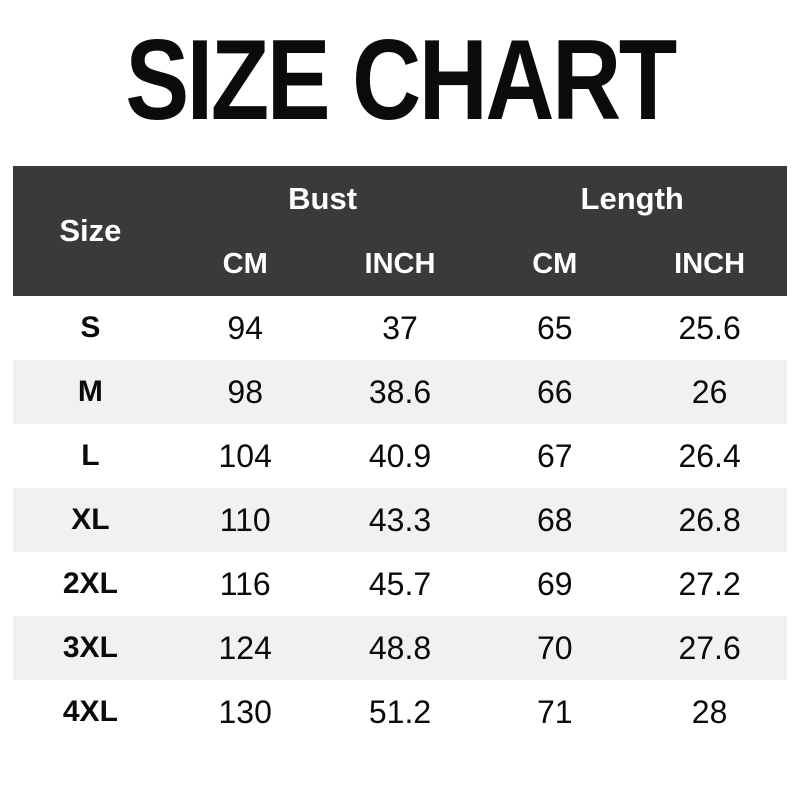 The image size is (800, 800). I want to click on table-row-l: L 104 40.9 67 26.4, so click(400, 456).